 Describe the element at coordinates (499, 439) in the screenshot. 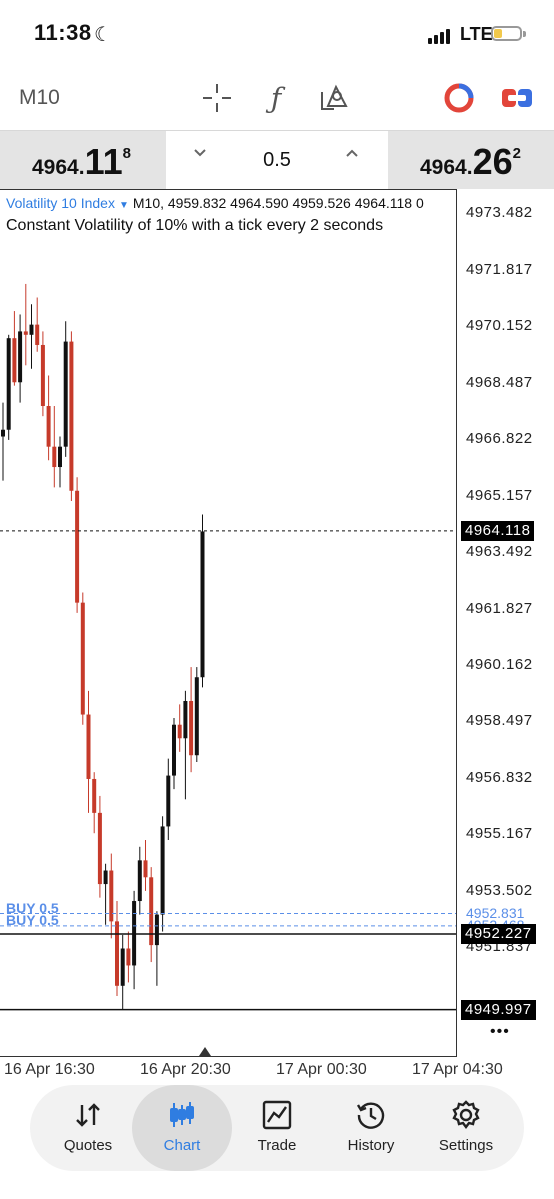

I see `price-axis-label: 4966.822` at that location.